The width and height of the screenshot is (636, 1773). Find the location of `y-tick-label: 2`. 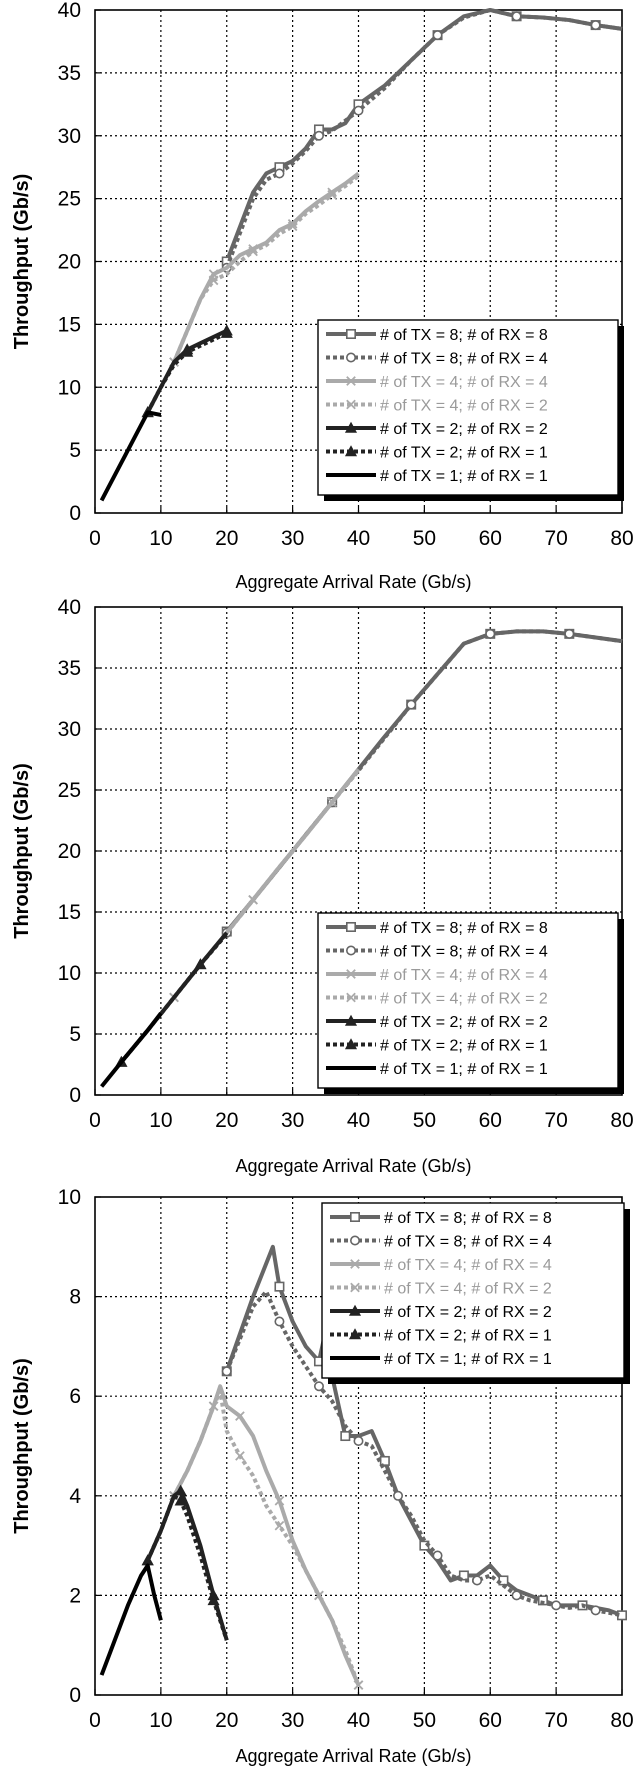

y-tick-label: 2 is located at coordinates (75, 1595).